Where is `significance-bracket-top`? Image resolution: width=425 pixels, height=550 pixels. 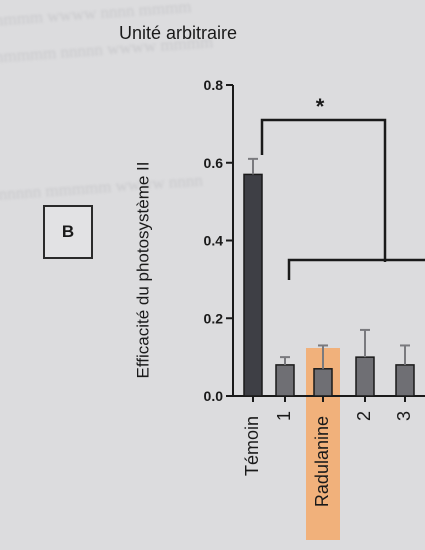 significance-bracket-top is located at coordinates (323, 190).